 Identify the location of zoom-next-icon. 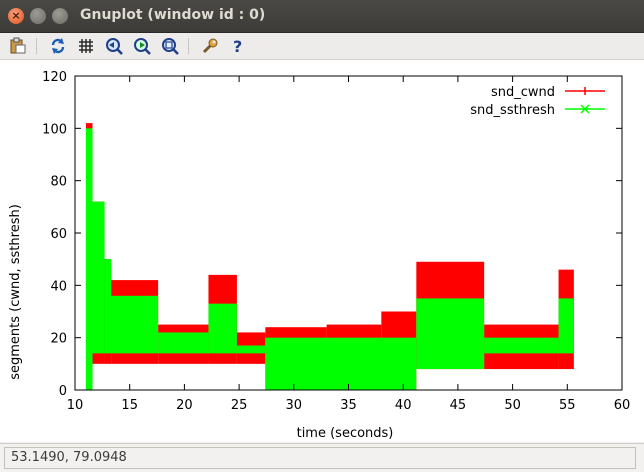
(142, 46).